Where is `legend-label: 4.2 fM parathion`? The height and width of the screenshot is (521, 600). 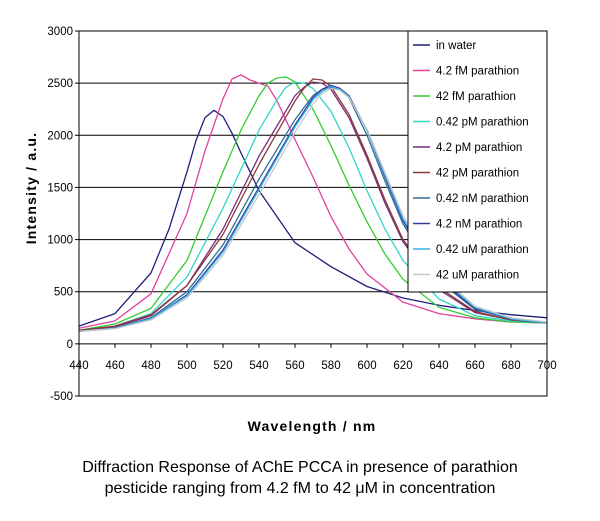
legend-label: 4.2 fM parathion is located at coordinates (477, 72).